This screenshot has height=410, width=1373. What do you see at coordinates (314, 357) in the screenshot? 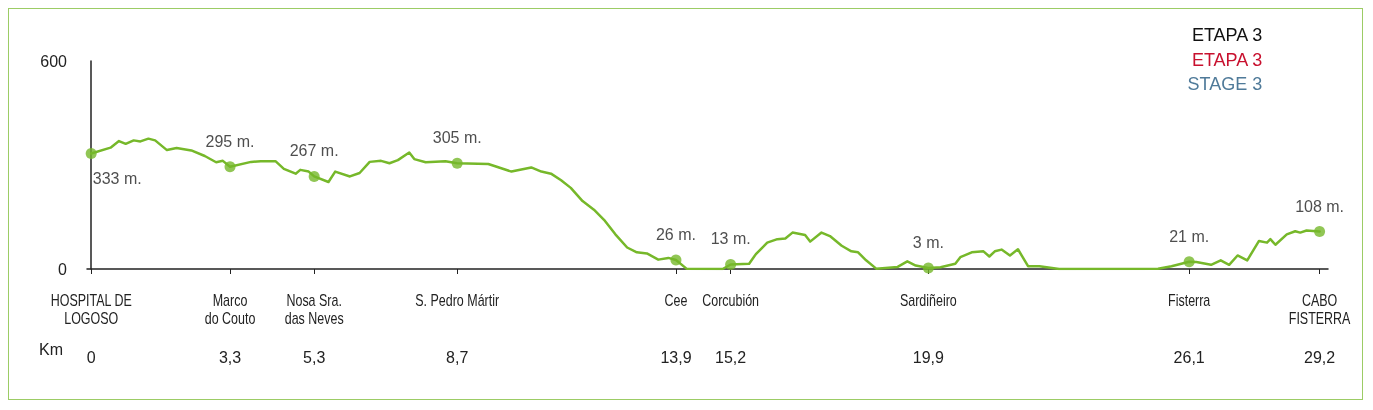
I see `x-tick-label: 5,3` at bounding box center [314, 357].